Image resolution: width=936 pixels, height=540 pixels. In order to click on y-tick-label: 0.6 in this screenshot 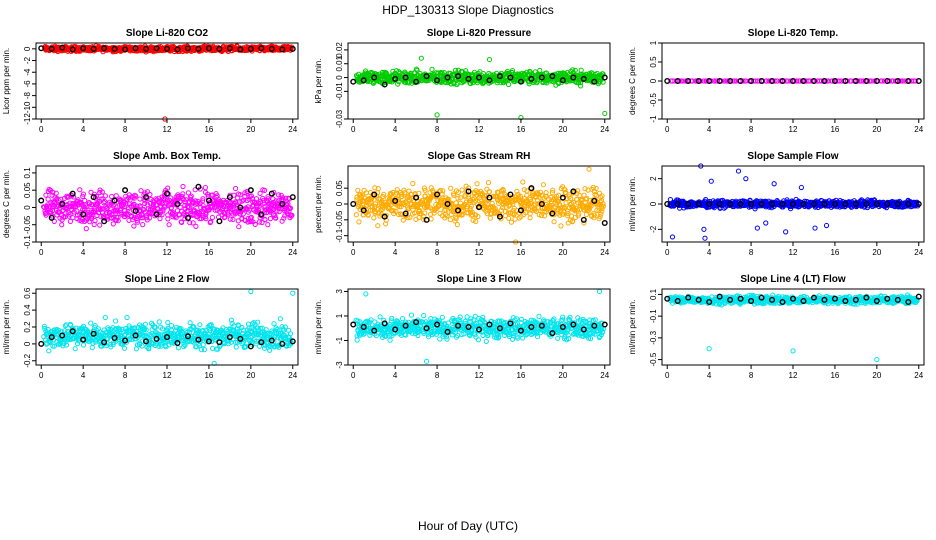, I will do `click(27, 293)`.